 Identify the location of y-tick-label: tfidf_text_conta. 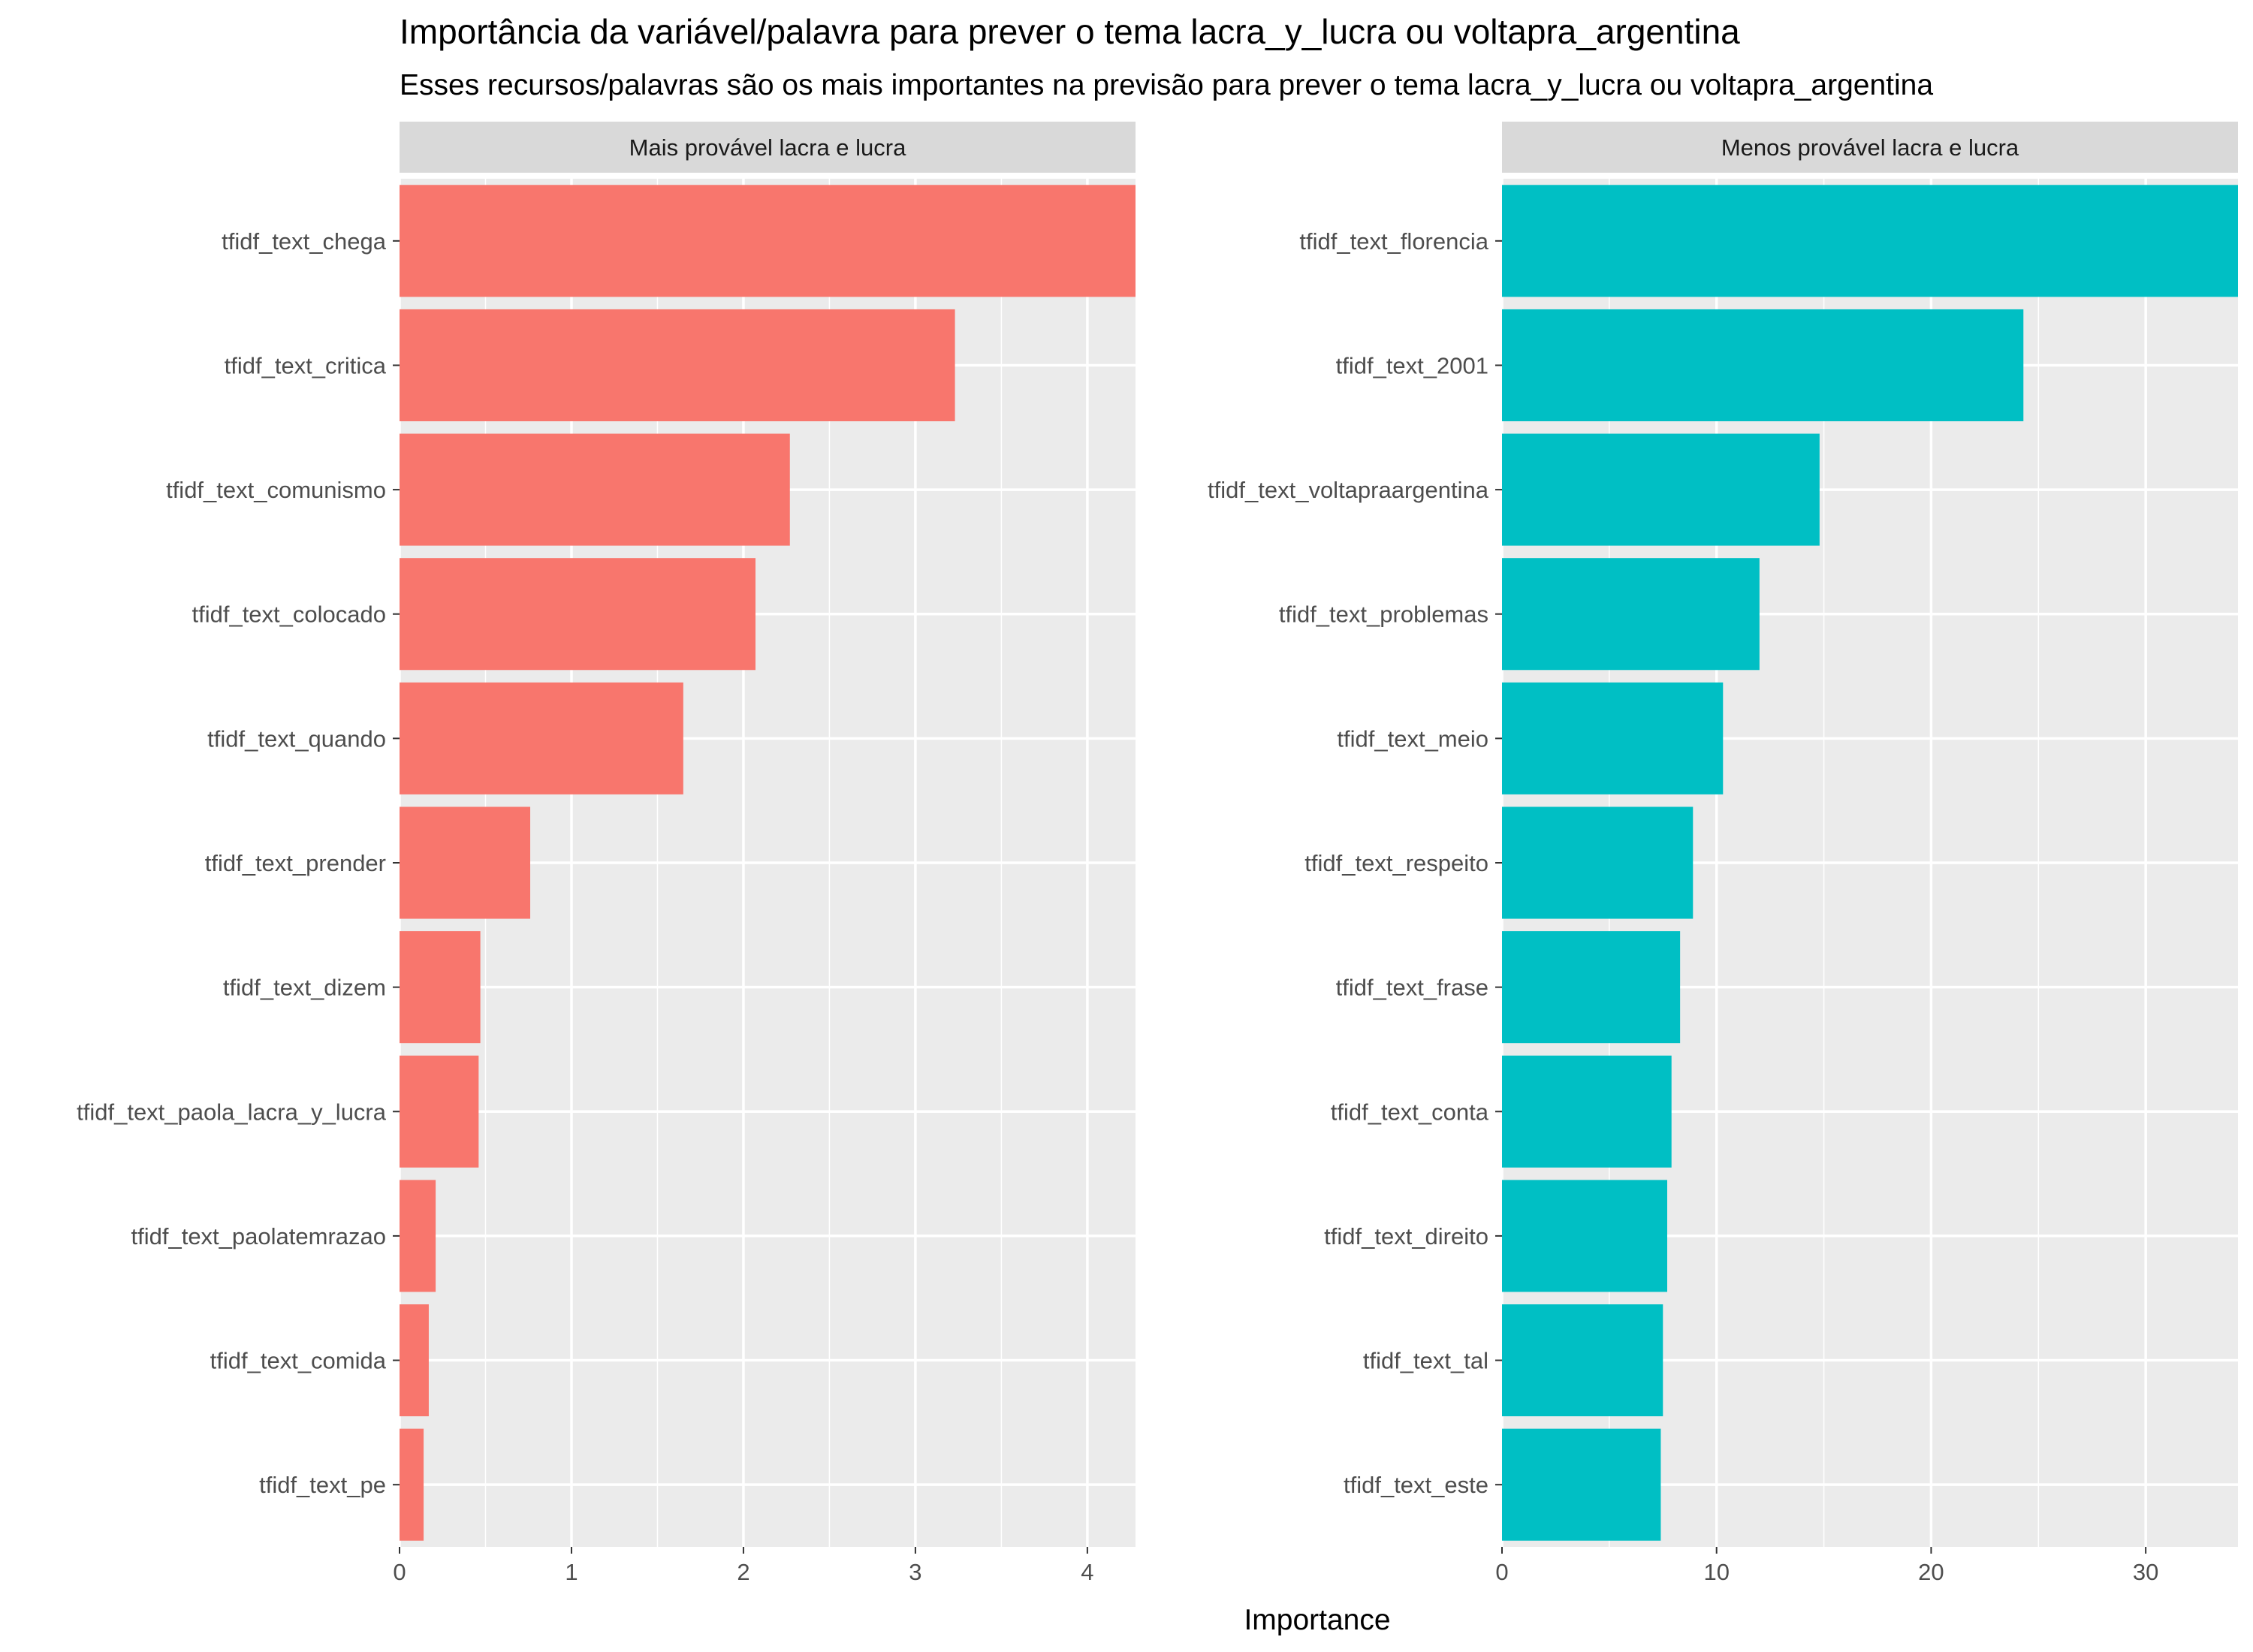
(1410, 1112).